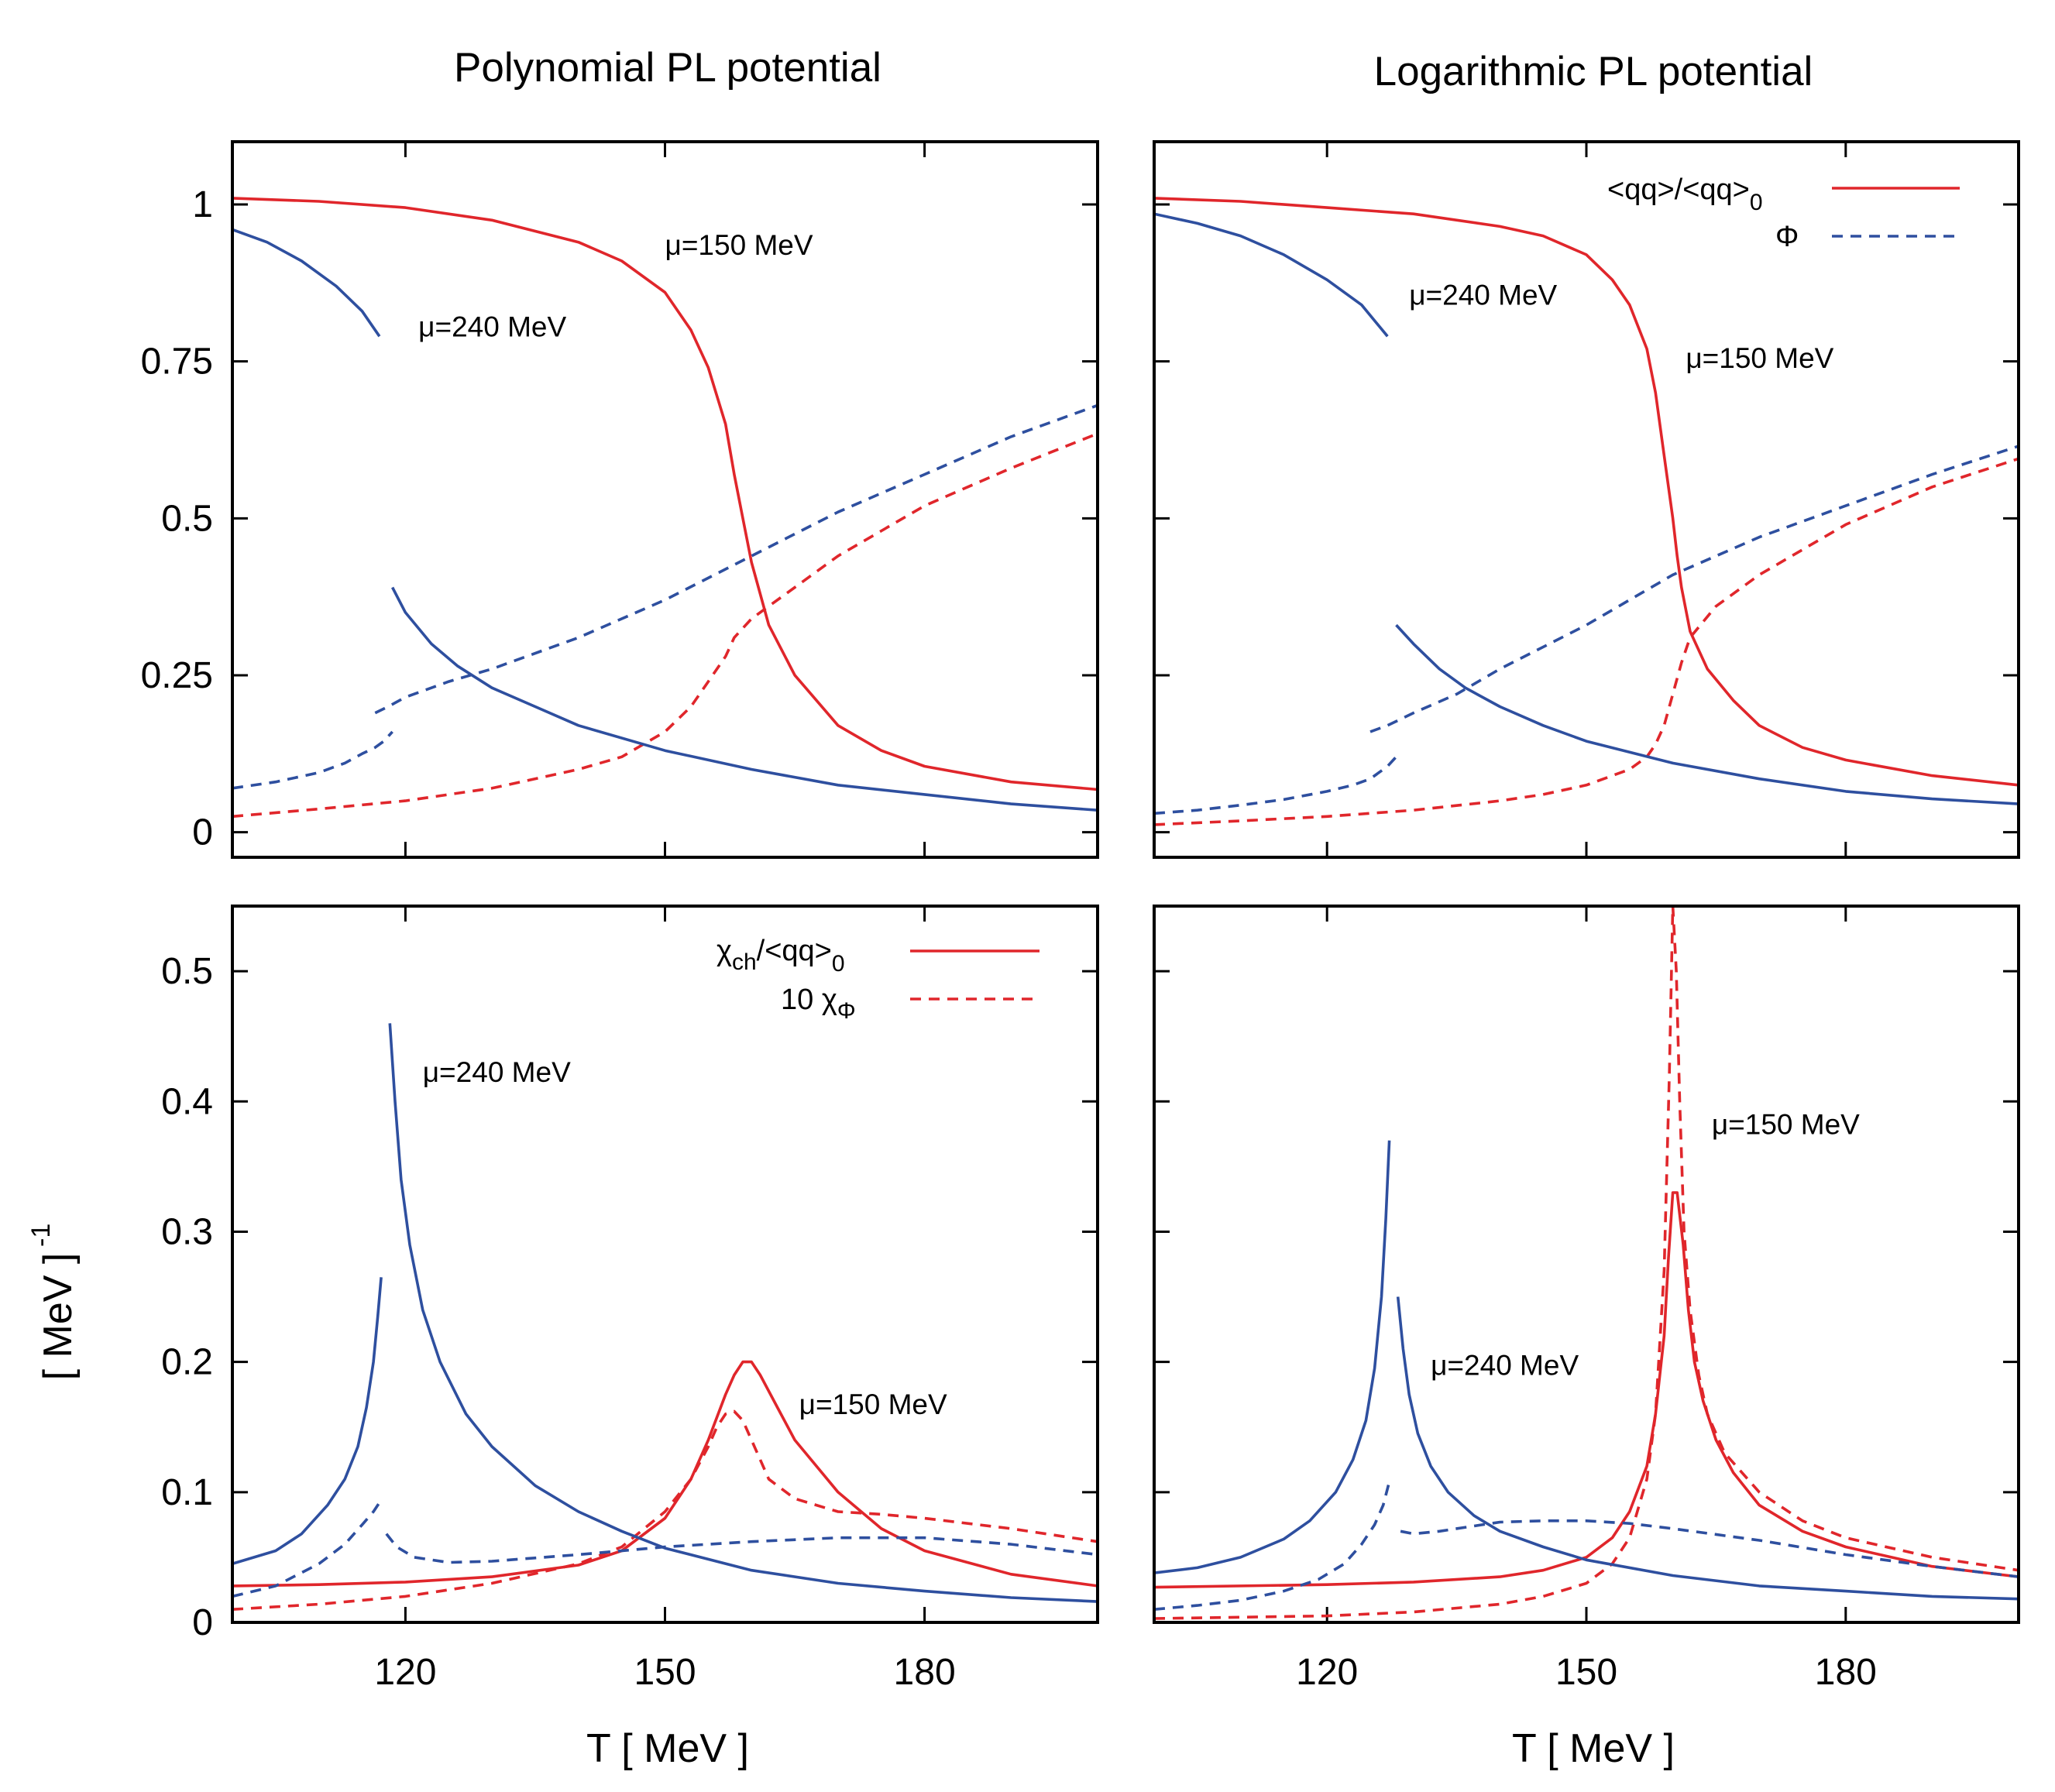 Image resolution: width=2055 pixels, height=1792 pixels. Describe the element at coordinates (1593, 1748) in the screenshot. I see `x-axis-label-right: T [ MeV ]` at that location.